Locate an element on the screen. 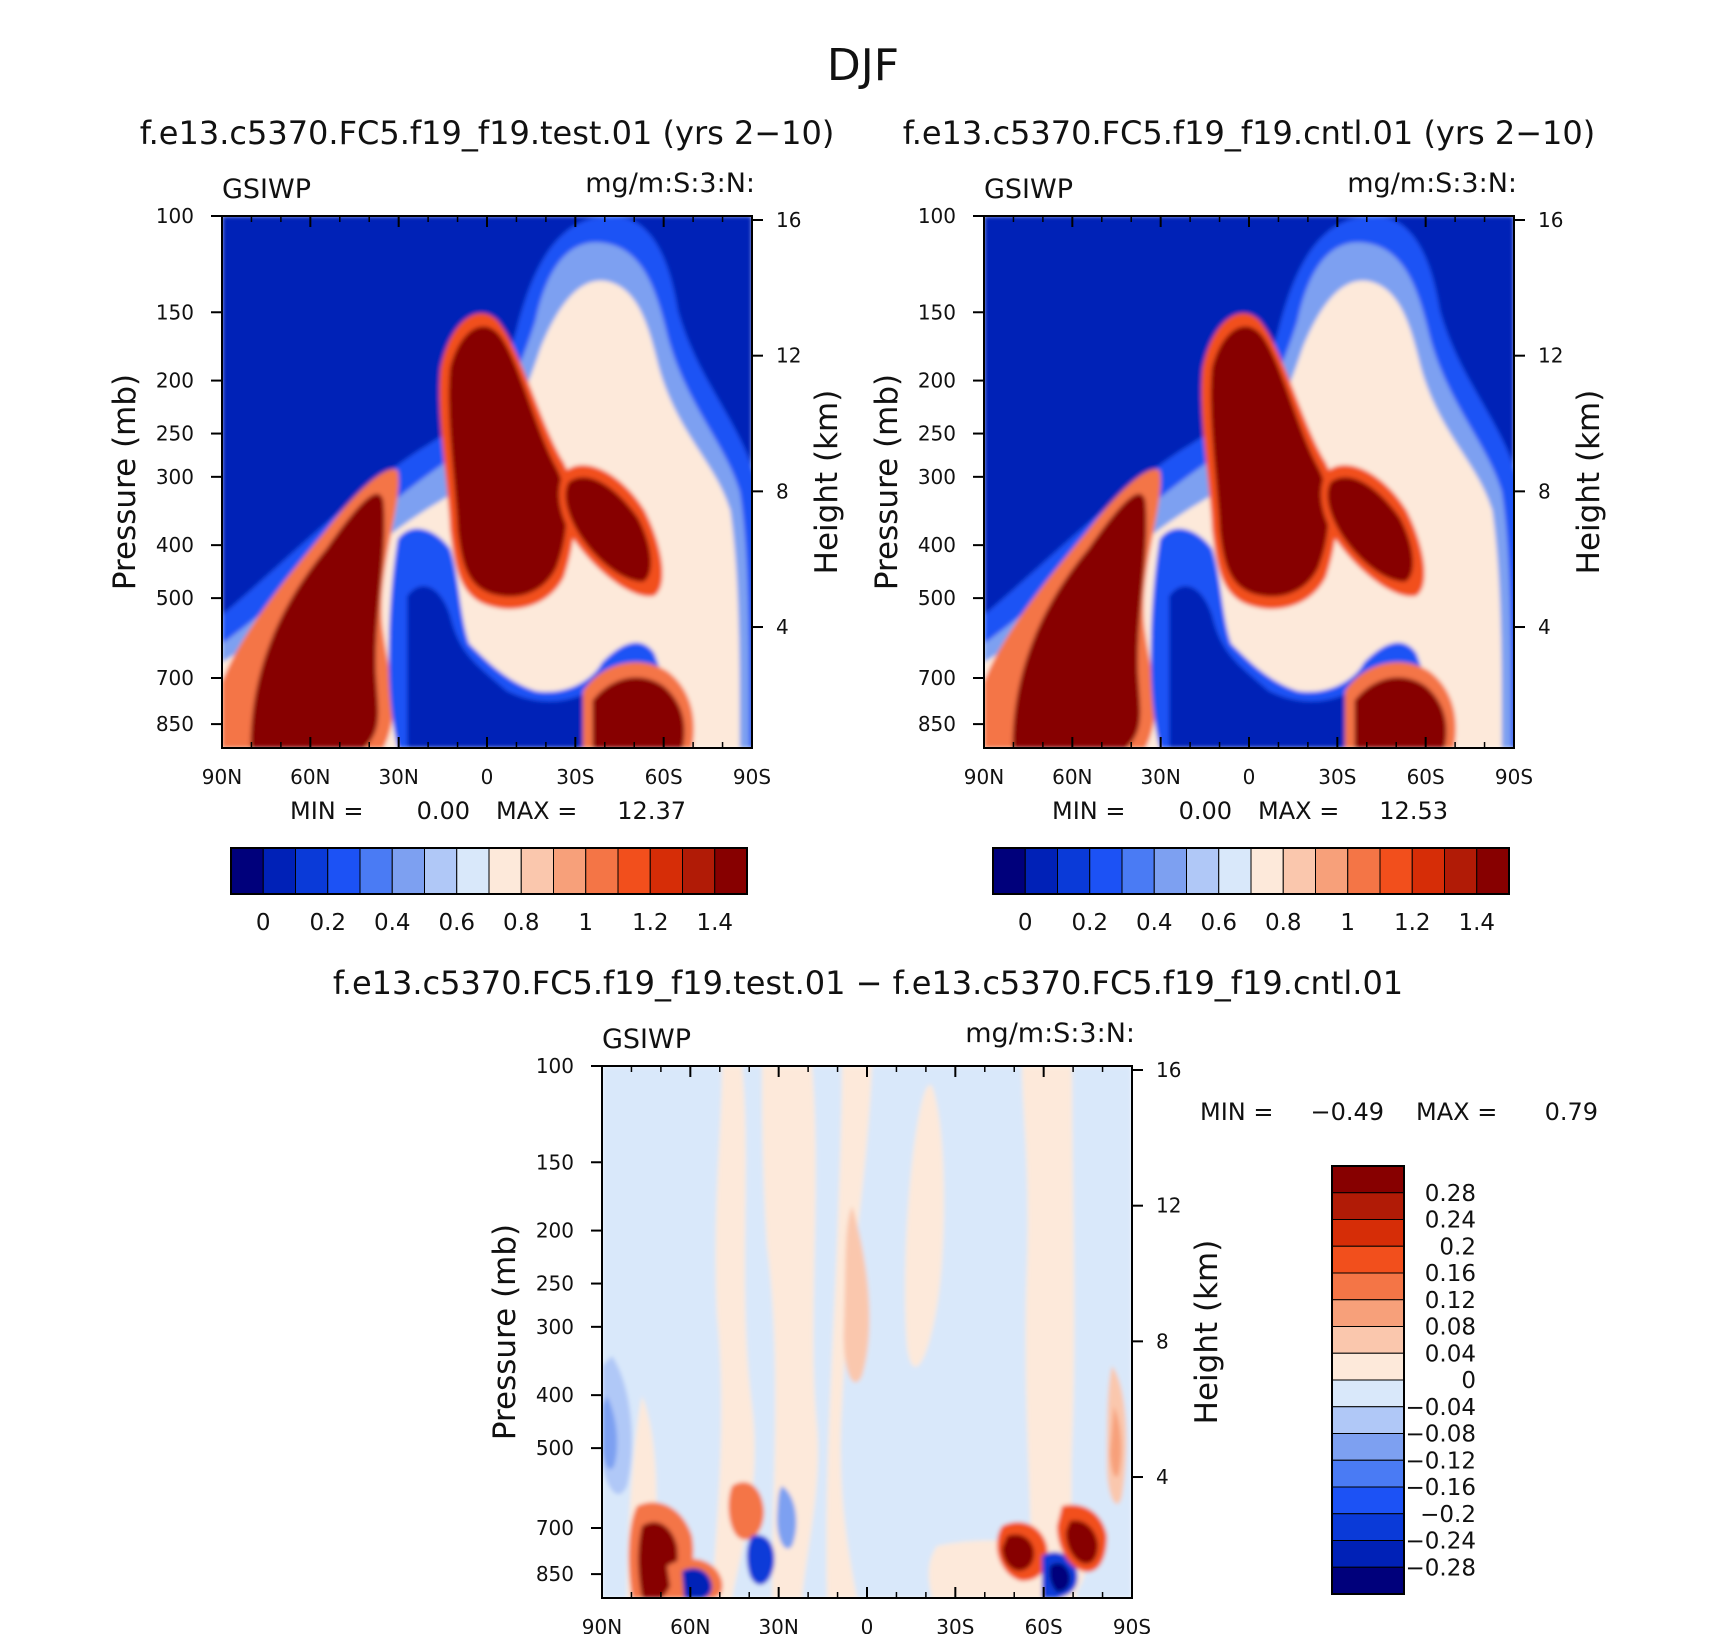  y2-axis-label: Height (km) is located at coordinates (1589, 482).